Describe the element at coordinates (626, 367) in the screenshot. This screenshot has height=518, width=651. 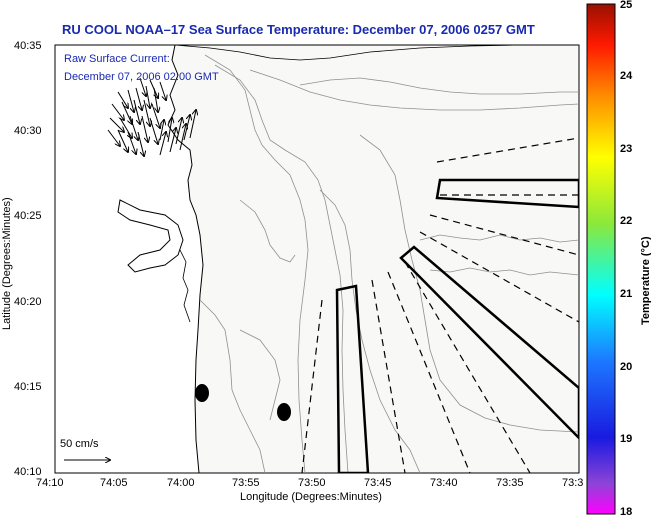
I see `colorbar-tick: 20` at that location.